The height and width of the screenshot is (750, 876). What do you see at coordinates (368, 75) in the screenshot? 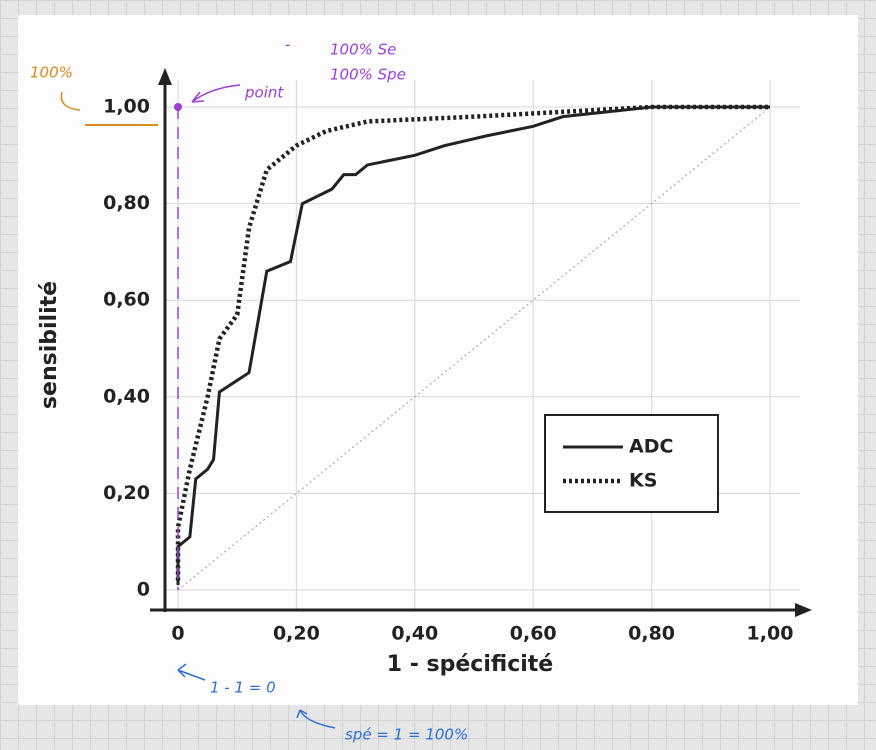
I see `annotation: 100% Spe` at bounding box center [368, 75].